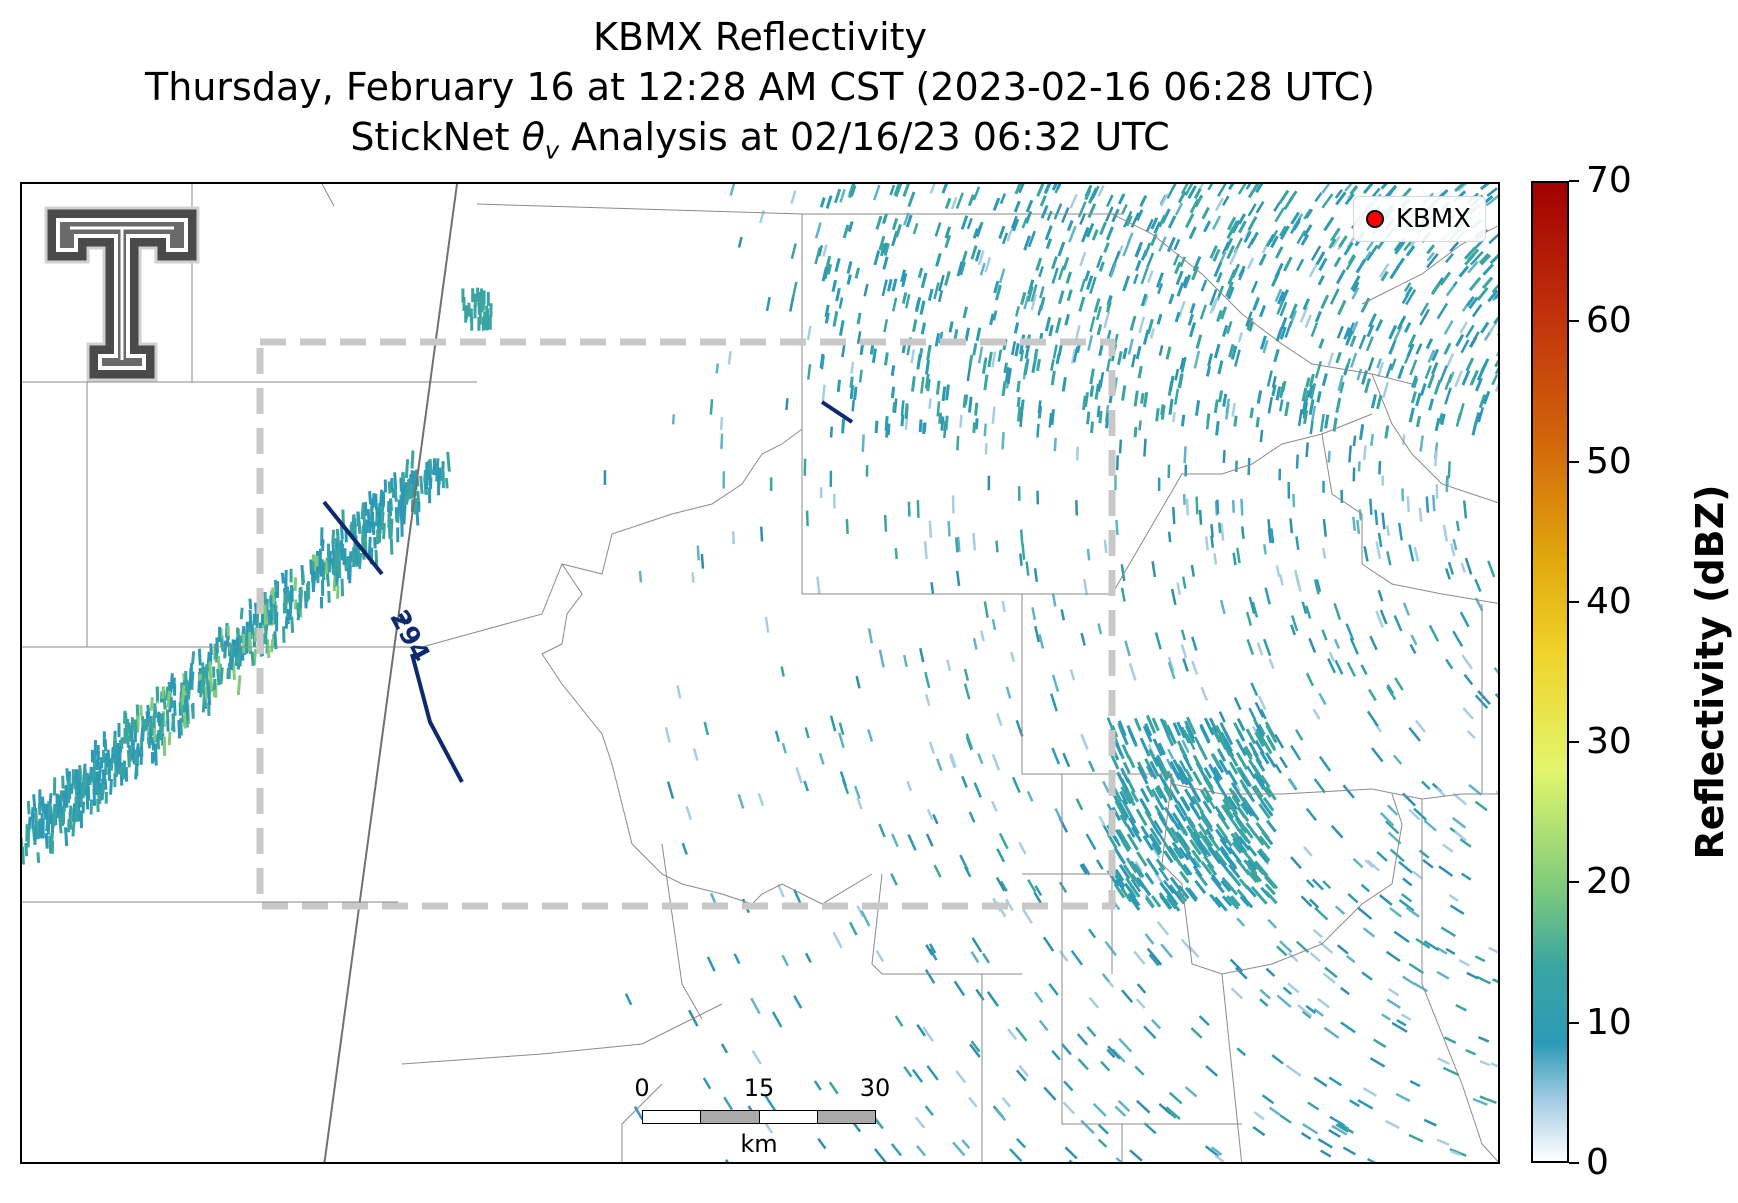 The image size is (1738, 1203). Describe the element at coordinates (875, 1088) in the screenshot. I see `scale-tick-label: 30` at that location.